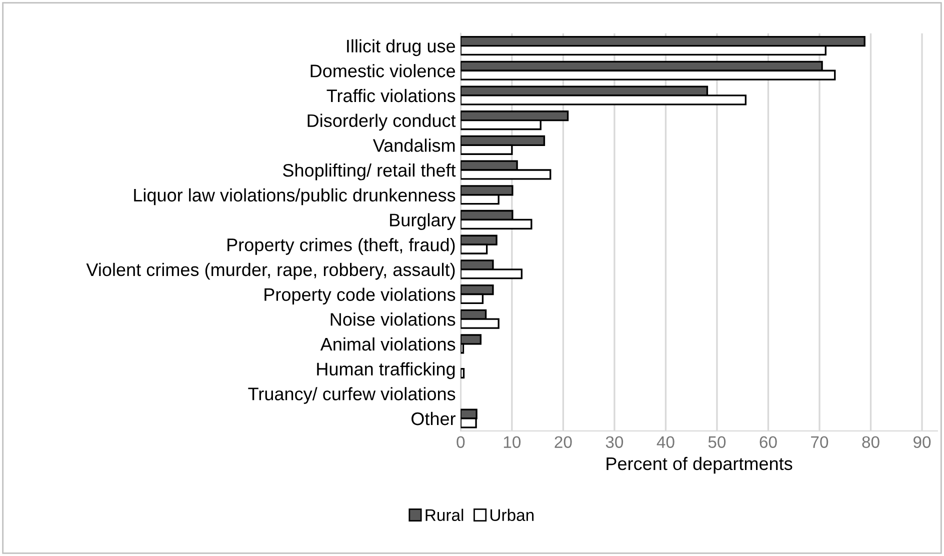 This screenshot has width=944, height=556. What do you see at coordinates (388, 344) in the screenshot?
I see `y-tick-label: Animal violations` at bounding box center [388, 344].